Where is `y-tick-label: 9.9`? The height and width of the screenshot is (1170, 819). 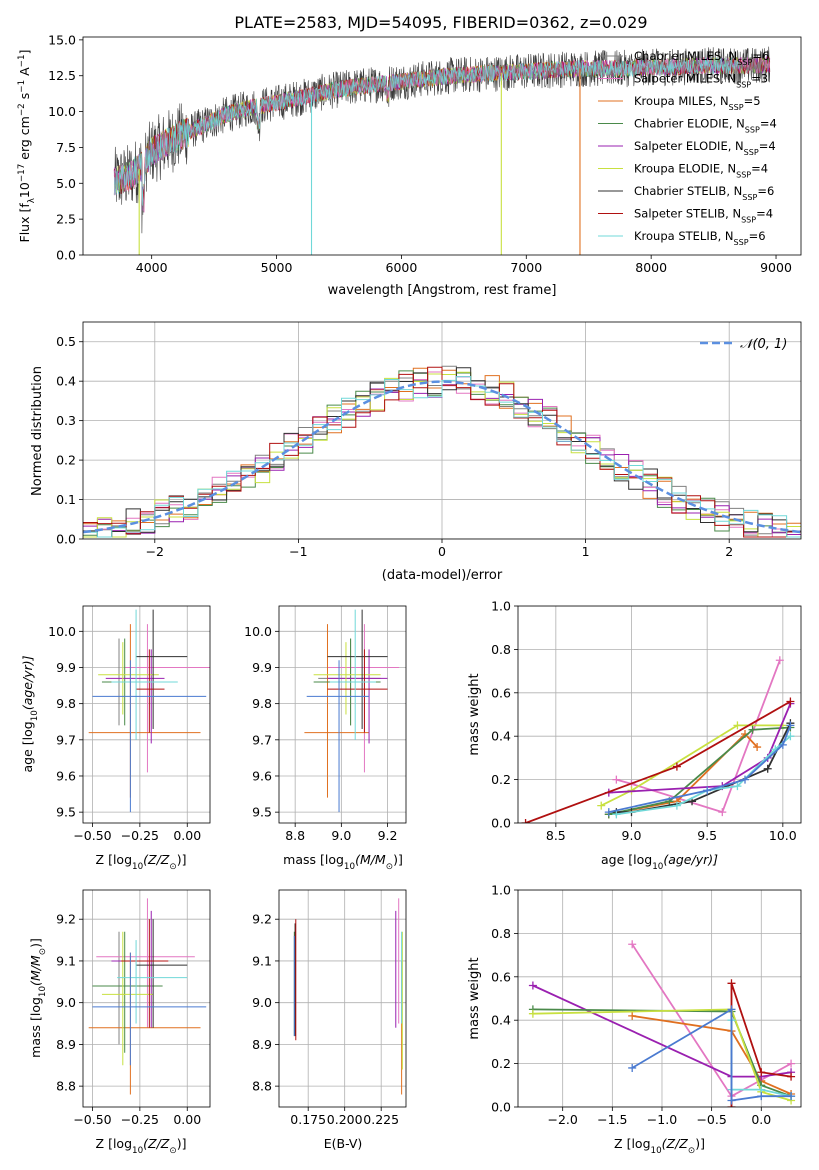 y-tick-label: 9.9 is located at coordinates (262, 667).